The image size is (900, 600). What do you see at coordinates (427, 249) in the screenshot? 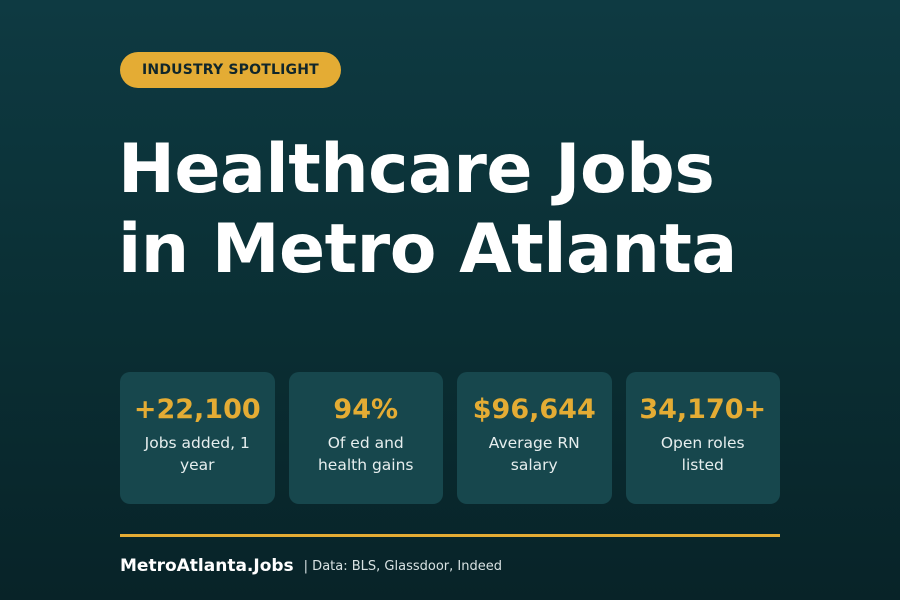
I see `headline-line-2: in Metro Atlanta` at bounding box center [427, 249].